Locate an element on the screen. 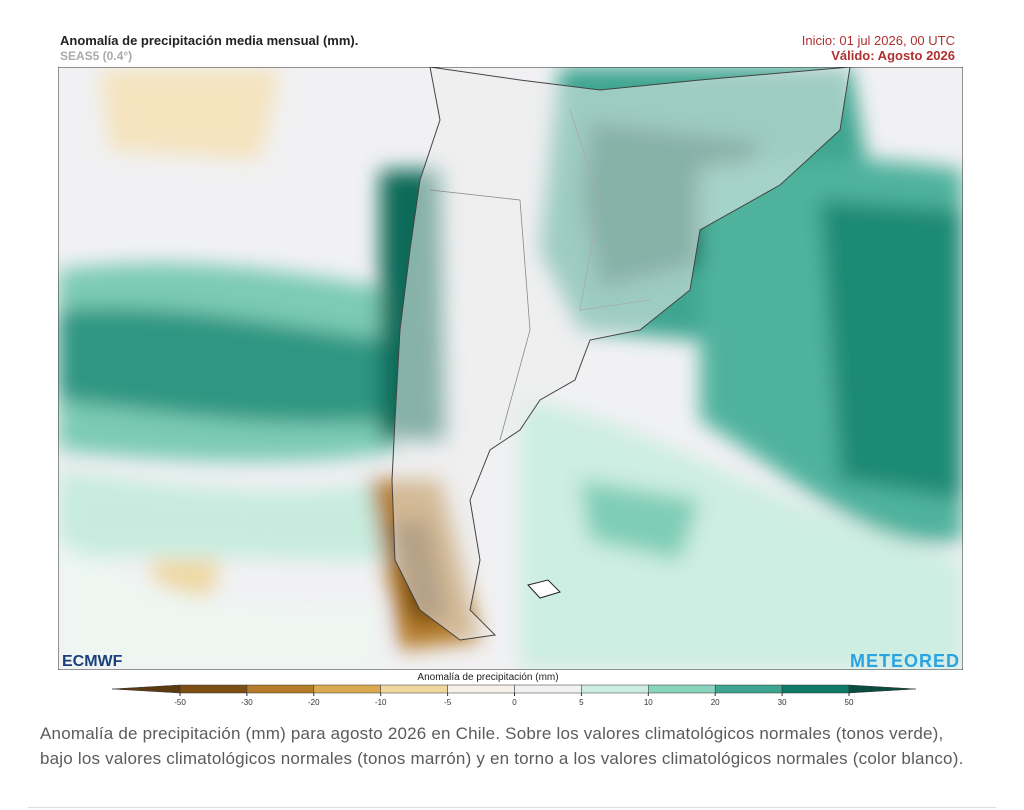 The width and height of the screenshot is (1024, 810). colorbar-tick-label: -30 is located at coordinates (247, 702).